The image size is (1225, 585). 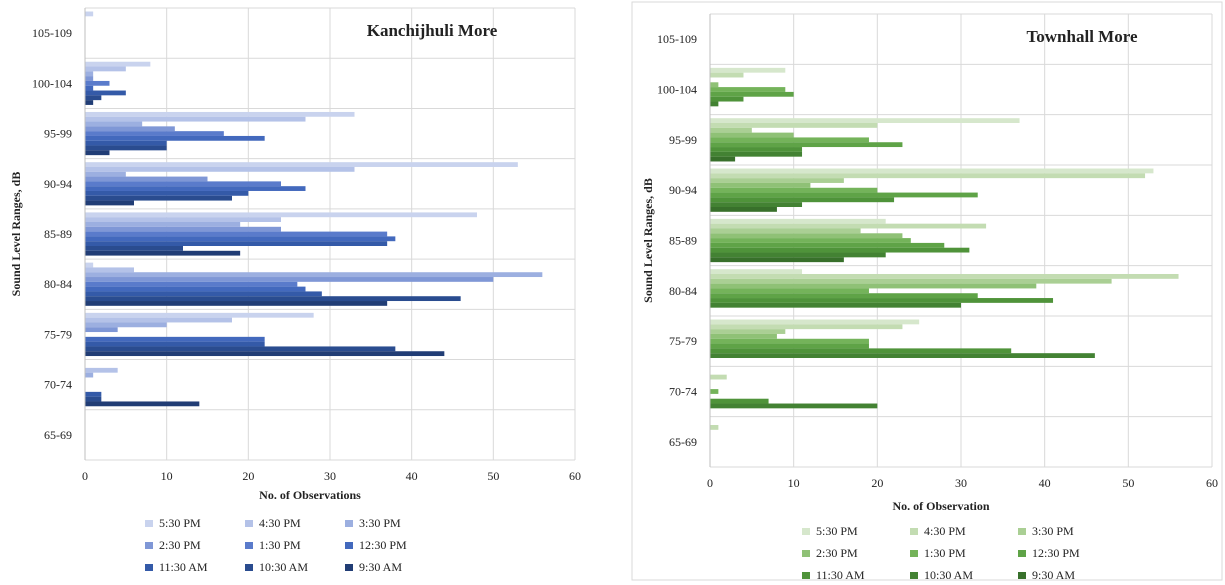 What do you see at coordinates (58, 134) in the screenshot?
I see `y-tick-label: 95-99` at bounding box center [58, 134].